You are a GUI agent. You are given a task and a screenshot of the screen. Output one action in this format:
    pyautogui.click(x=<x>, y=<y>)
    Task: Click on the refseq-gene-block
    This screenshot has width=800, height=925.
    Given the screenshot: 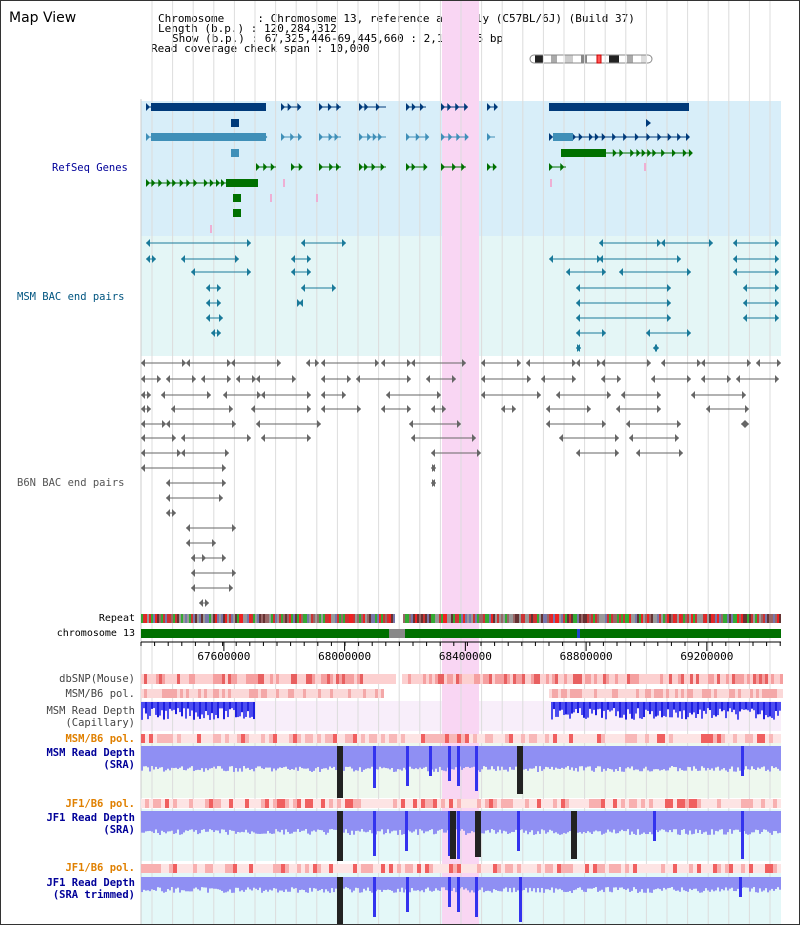 What is the action you would take?
    pyautogui.click(x=235, y=123)
    